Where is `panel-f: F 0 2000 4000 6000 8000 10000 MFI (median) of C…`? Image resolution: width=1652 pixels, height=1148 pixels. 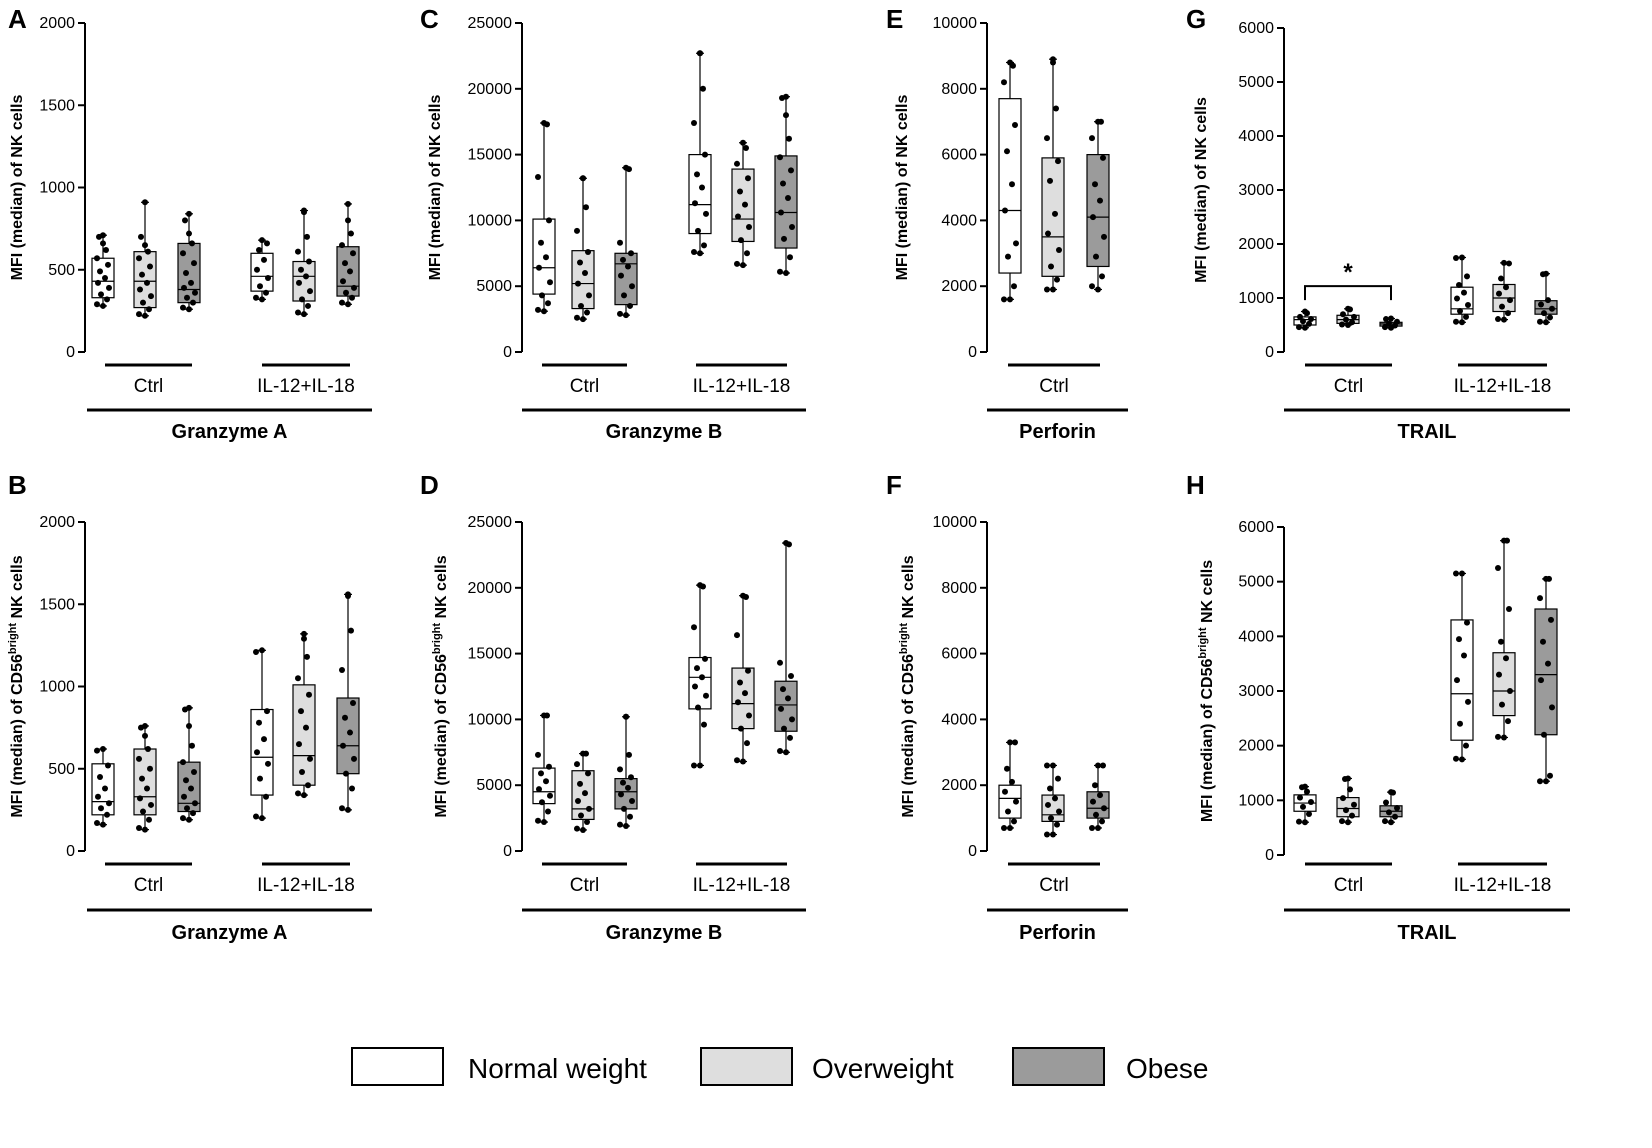 panel-f: F 0 2000 4000 6000 8000 10000 MFI (median) of C… is located at coordinates (1007, 707).